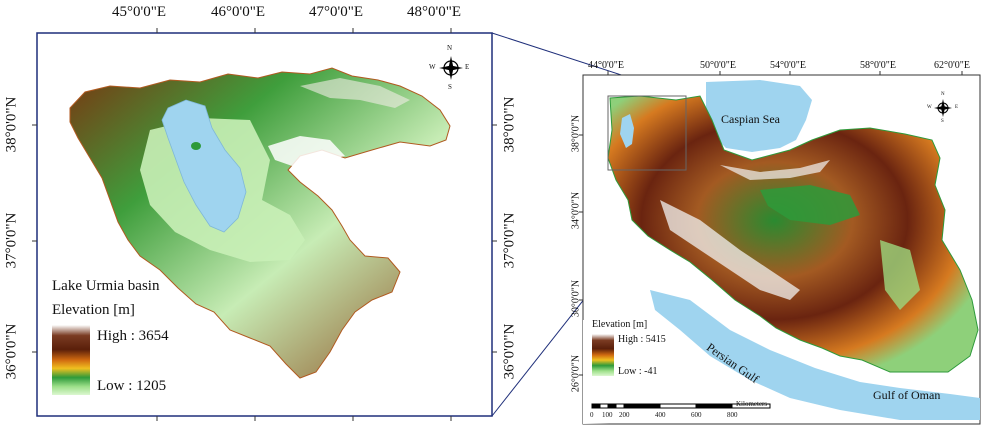 This screenshot has height=427, width=985. Describe the element at coordinates (204, 166) in the screenshot. I see `lake-urmia` at that location.